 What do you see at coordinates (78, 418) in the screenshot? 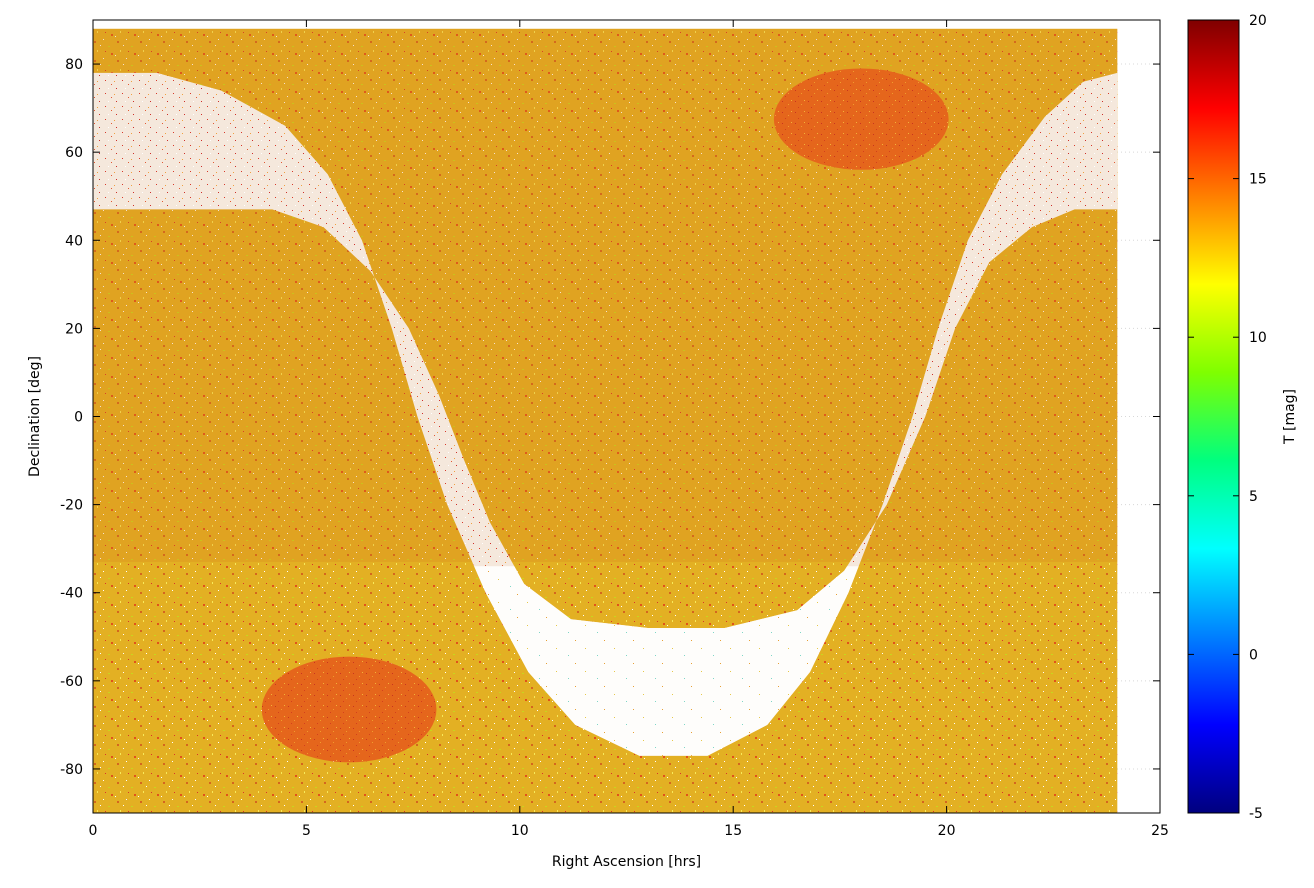
I see `y-tick-label: 0` at bounding box center [78, 418].